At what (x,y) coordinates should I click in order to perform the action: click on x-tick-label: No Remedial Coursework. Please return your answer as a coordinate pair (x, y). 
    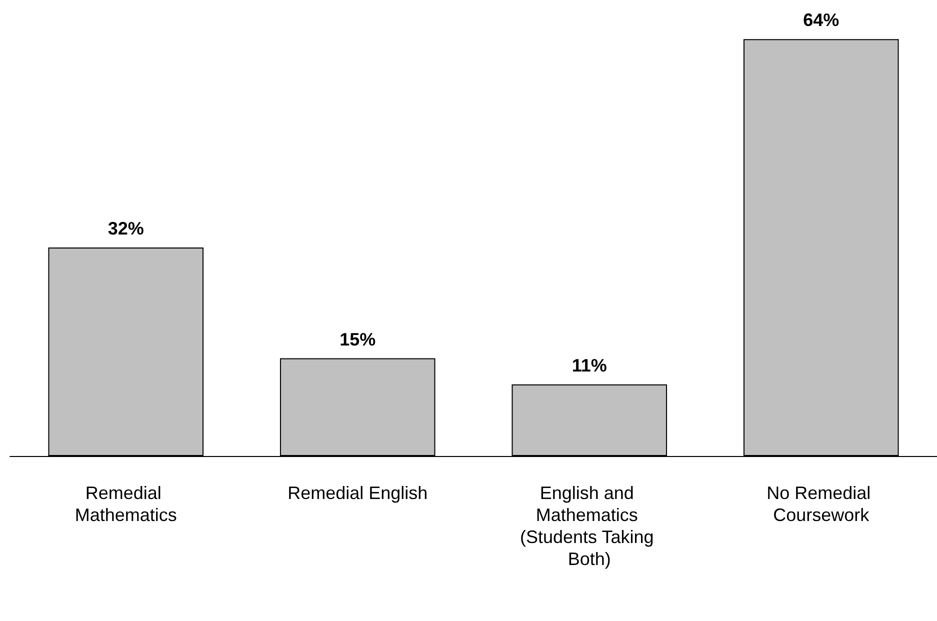
    Looking at the image, I should click on (821, 504).